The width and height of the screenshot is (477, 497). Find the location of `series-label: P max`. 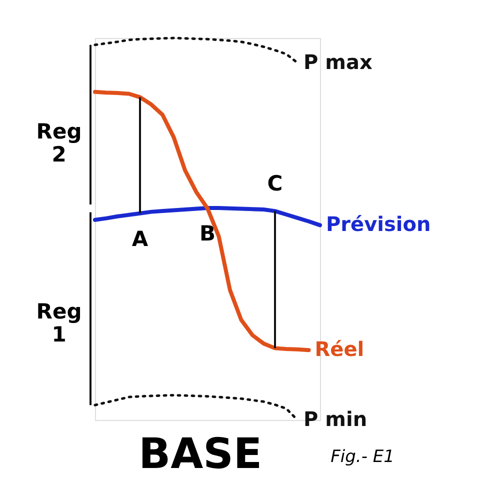

series-label: P max is located at coordinates (338, 62).